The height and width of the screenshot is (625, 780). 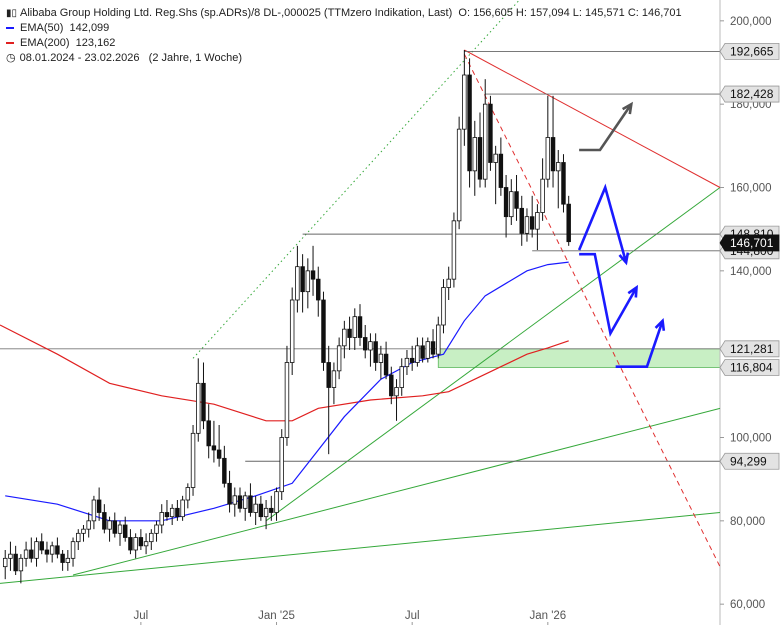 What do you see at coordinates (95, 43) in the screenshot?
I see `ema200-value: 123,162` at bounding box center [95, 43].